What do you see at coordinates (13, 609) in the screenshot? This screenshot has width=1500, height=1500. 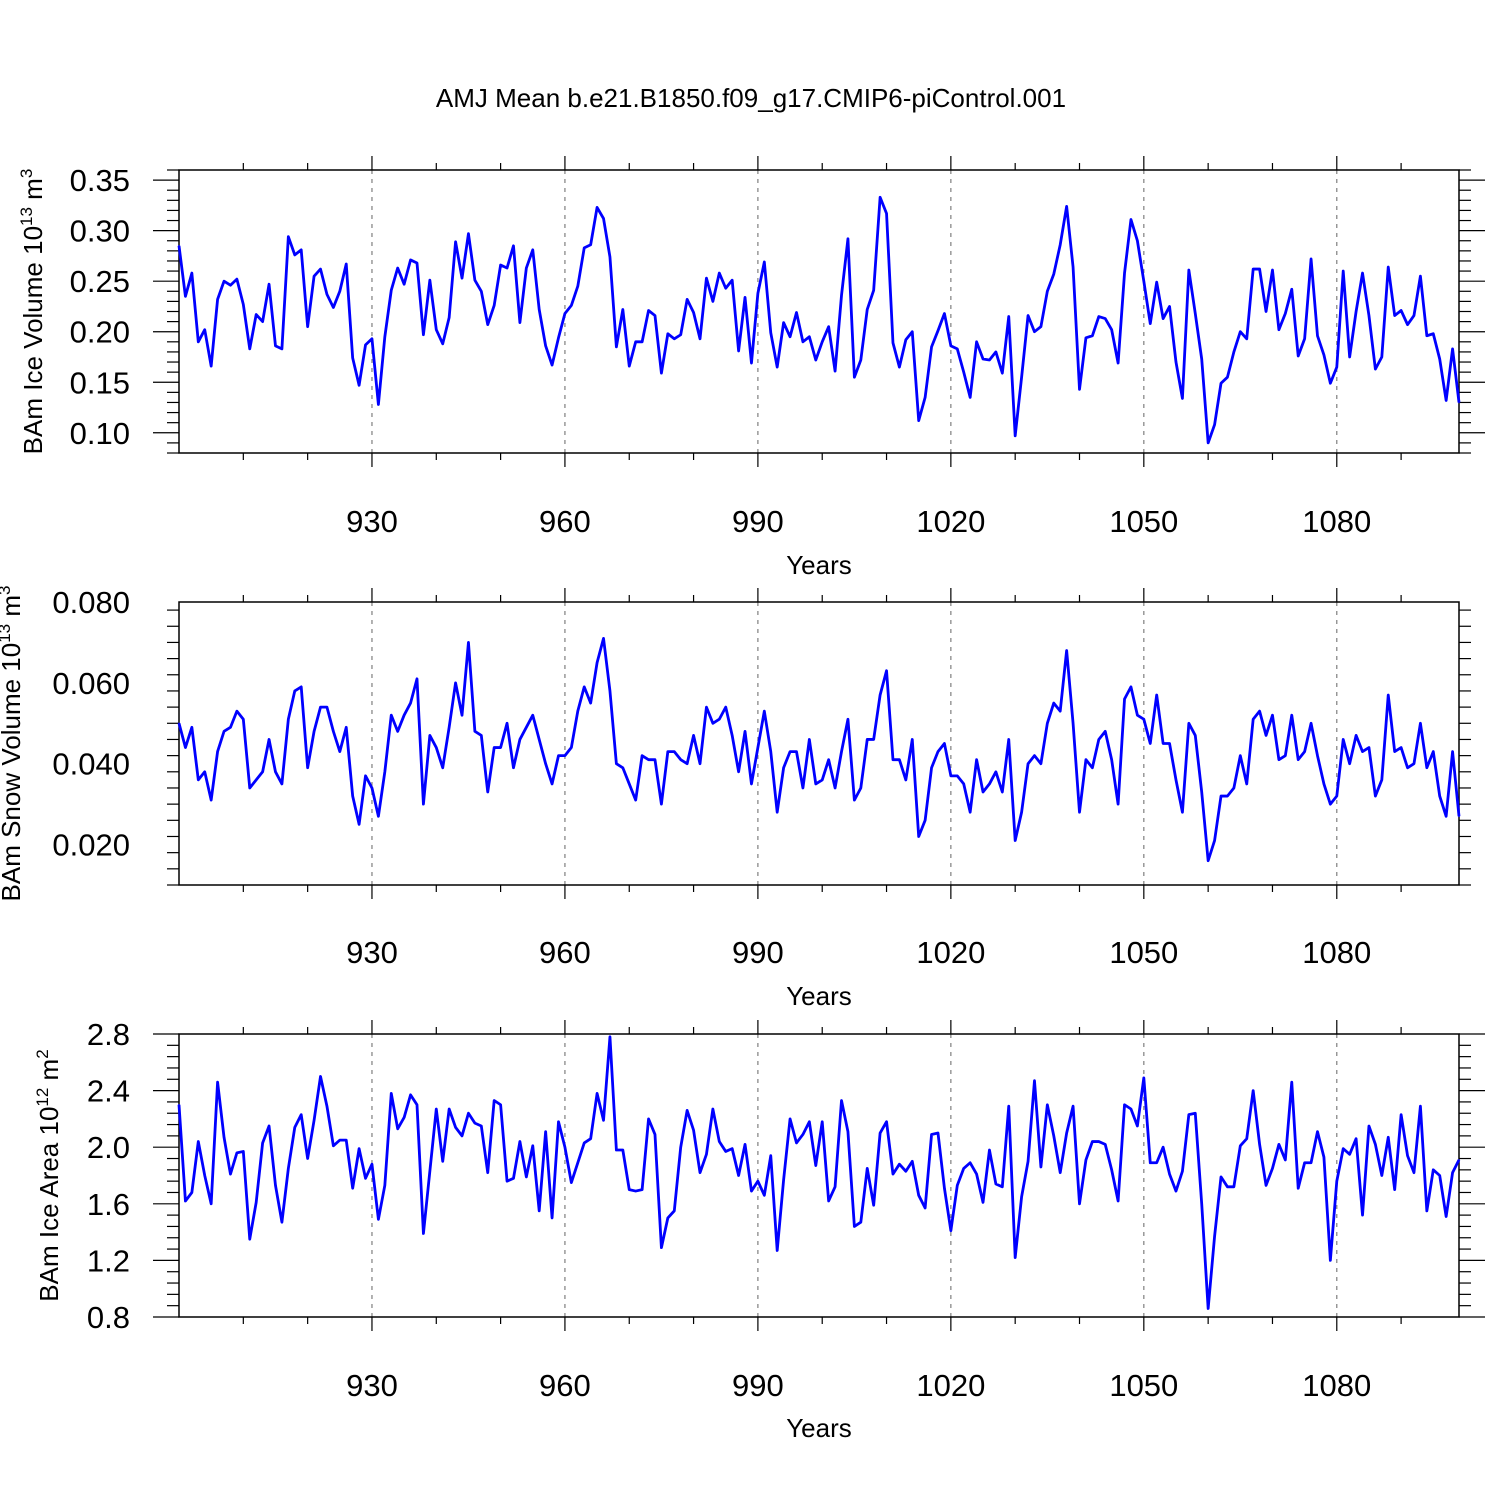 I see `y-axis-title-ylabel-unit: m` at bounding box center [13, 609].